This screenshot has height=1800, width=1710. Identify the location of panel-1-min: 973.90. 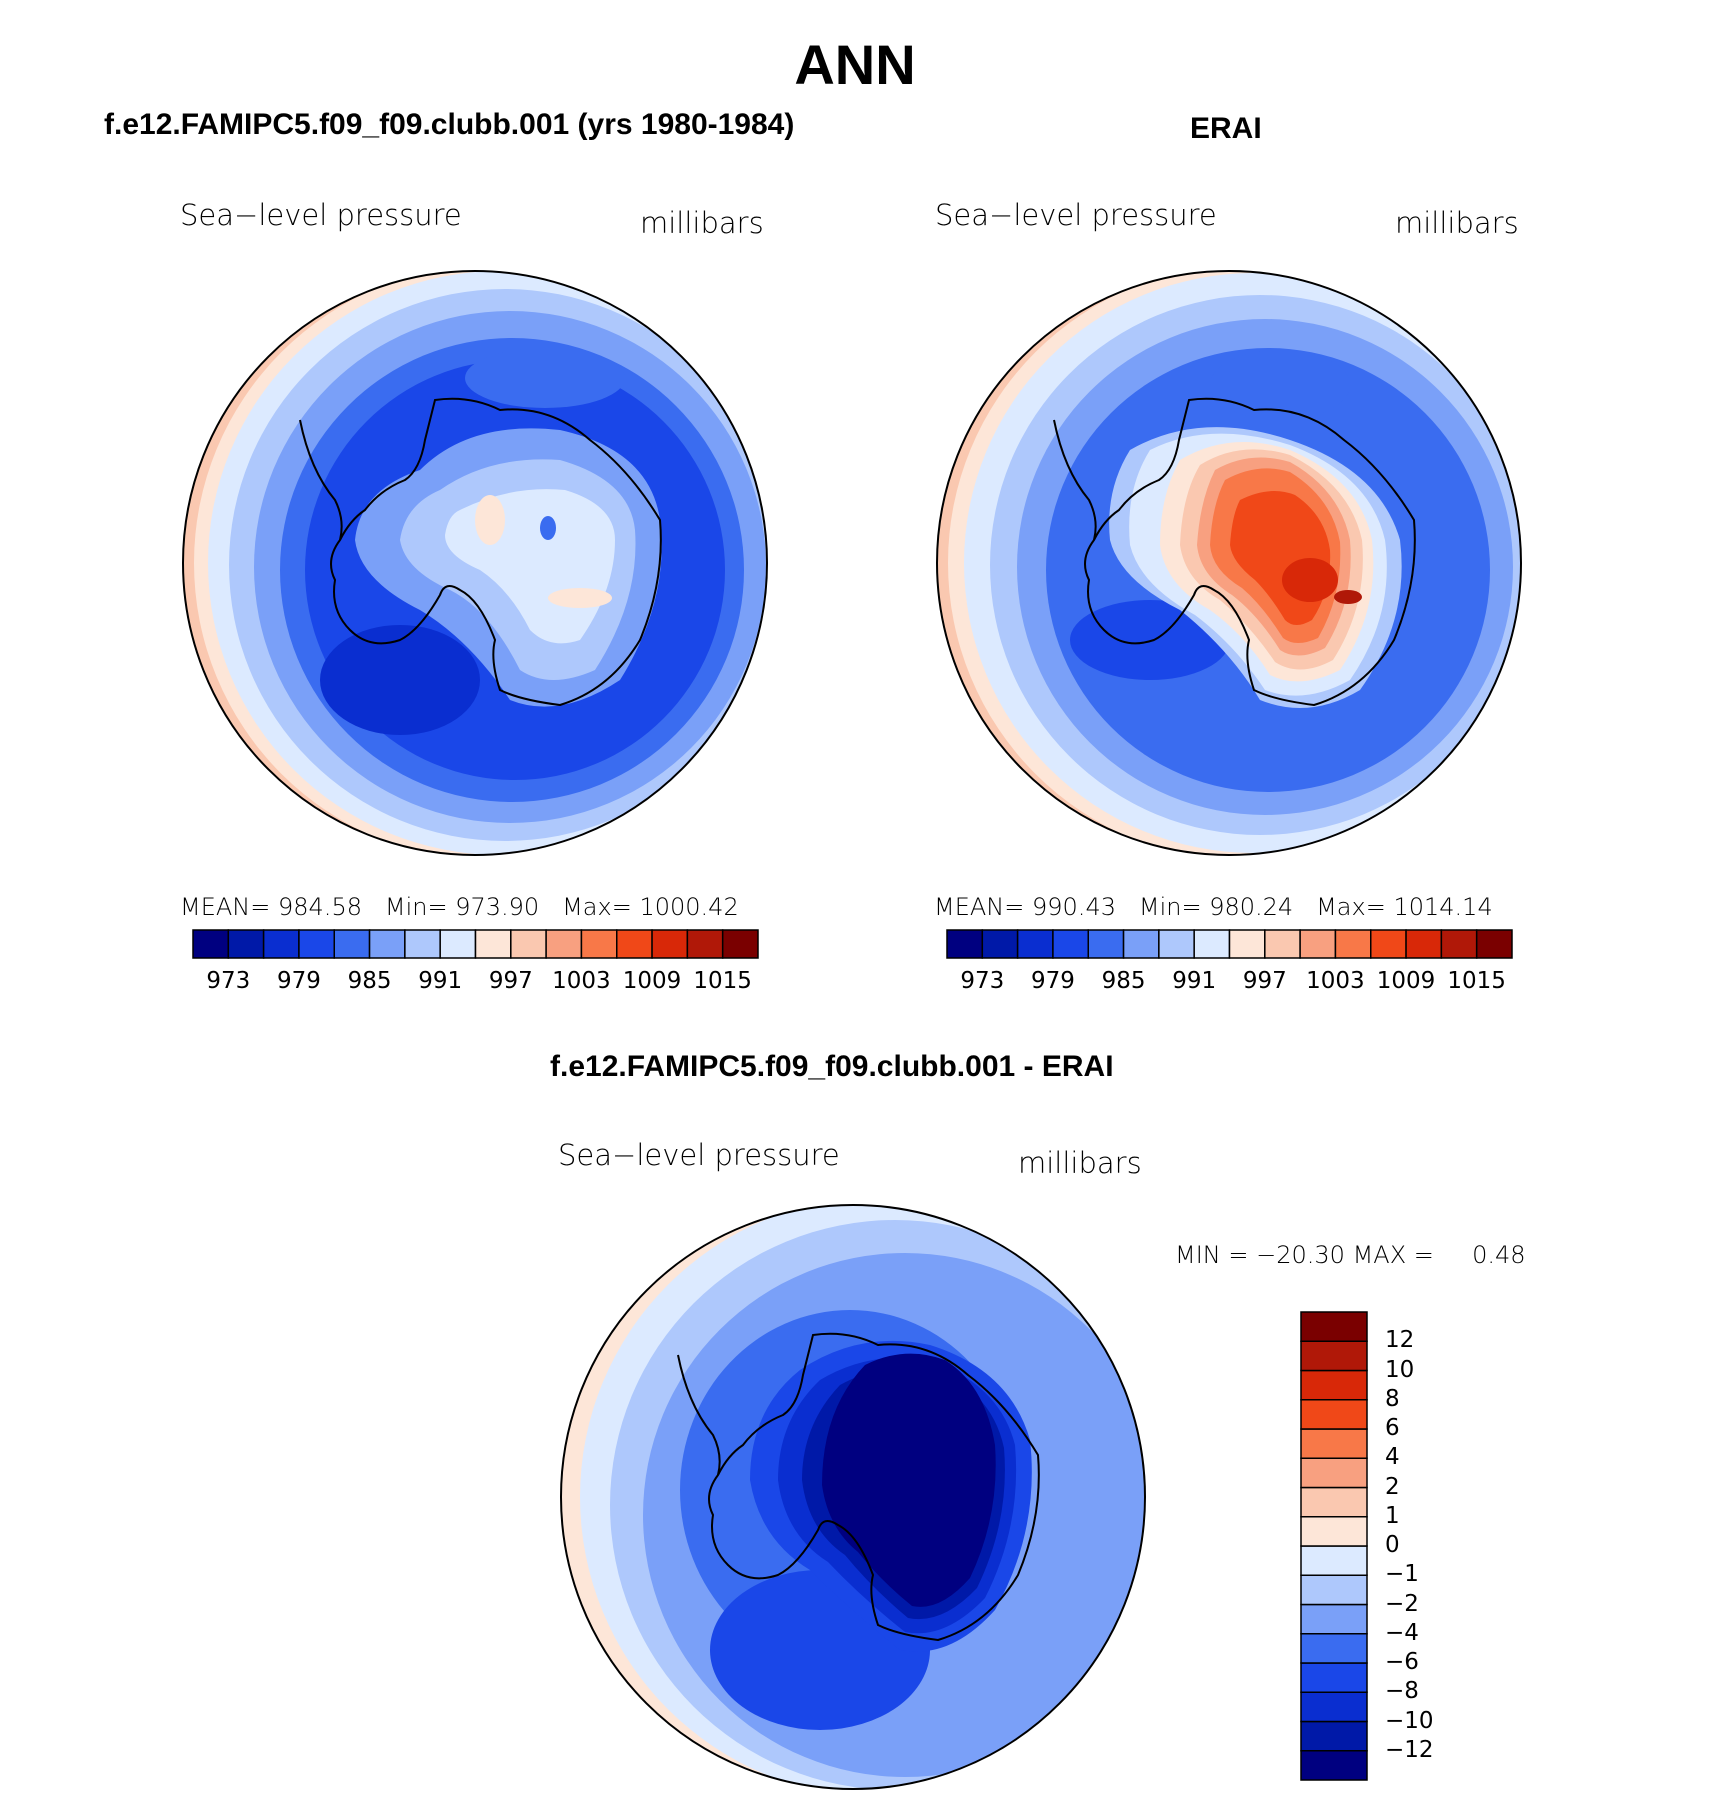
(497, 907).